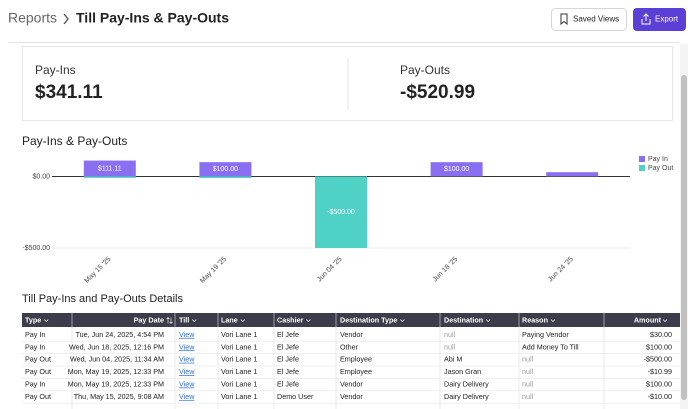  I want to click on table-cell: Paying Vendor, so click(545, 334).